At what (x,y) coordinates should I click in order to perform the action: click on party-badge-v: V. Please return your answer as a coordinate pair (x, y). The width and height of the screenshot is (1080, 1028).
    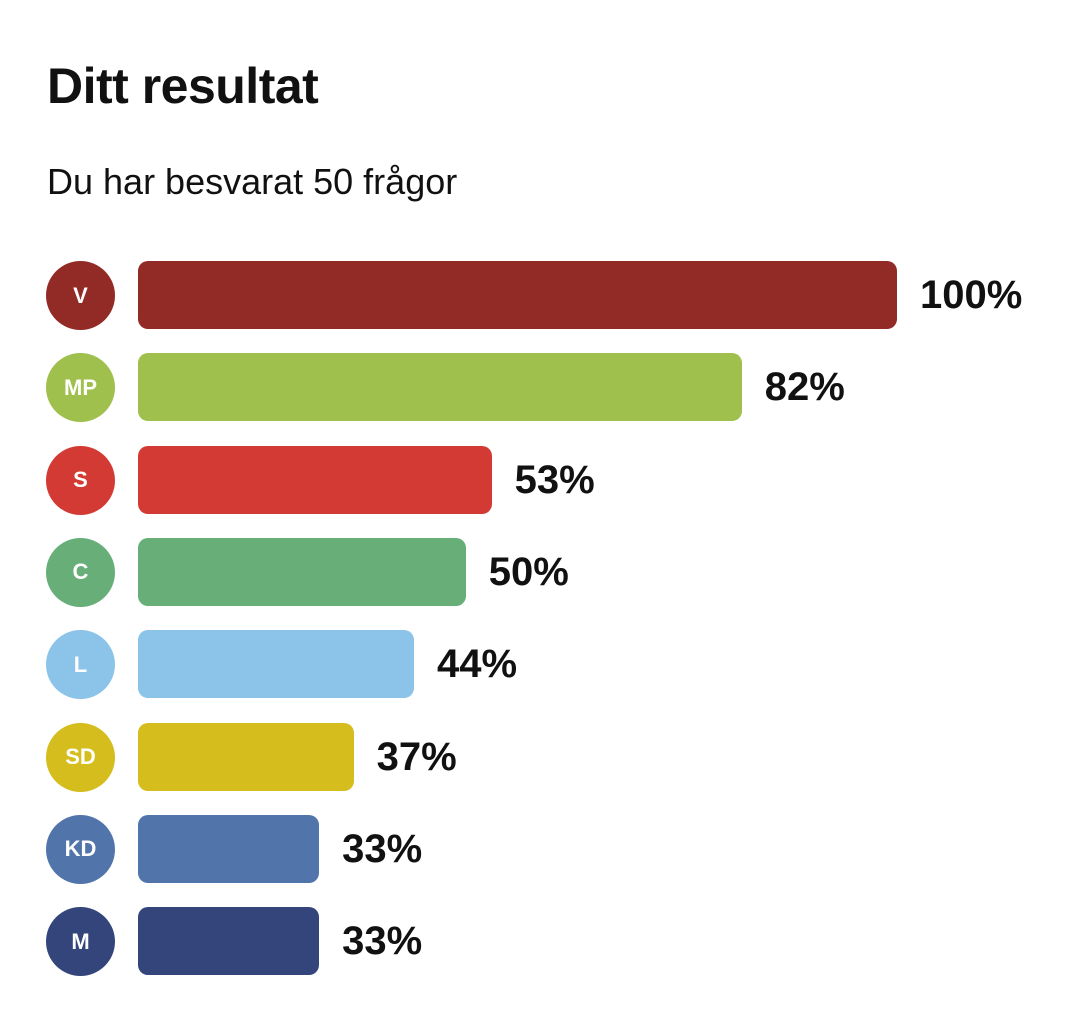
    Looking at the image, I should click on (80, 295).